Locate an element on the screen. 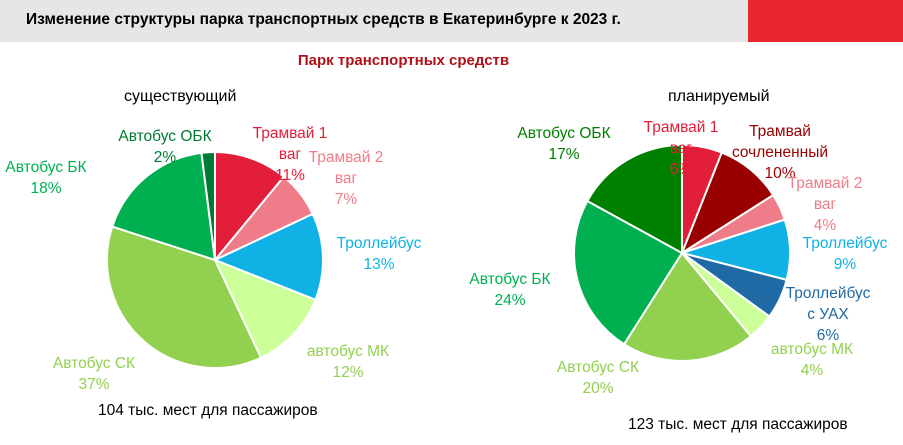 The image size is (903, 445). slice-label: автобус МК 12% is located at coordinates (348, 362).